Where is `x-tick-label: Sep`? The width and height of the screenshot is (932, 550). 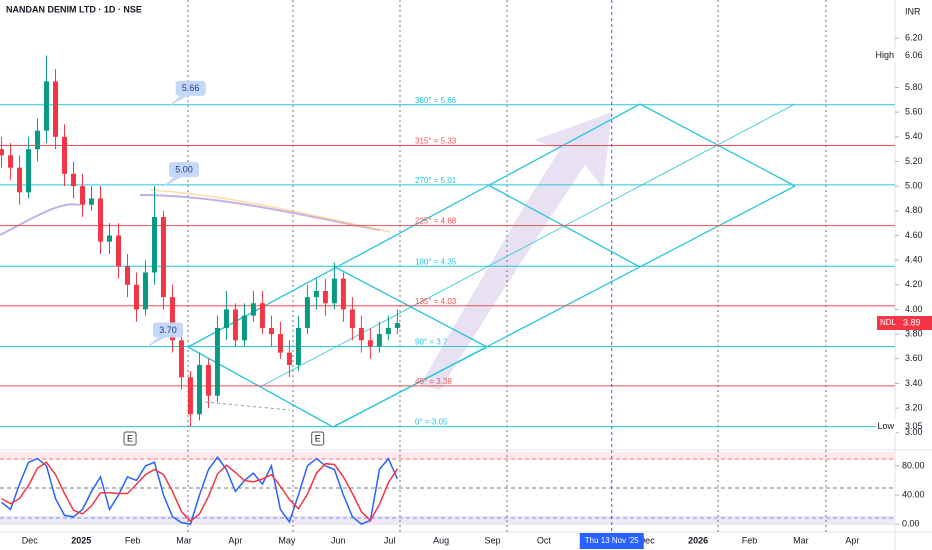
x-tick-label: Sep is located at coordinates (492, 540).